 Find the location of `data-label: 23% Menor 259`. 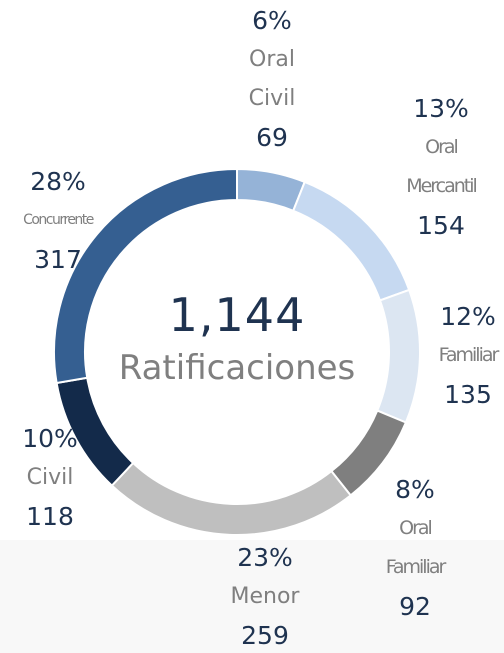

data-label: 23% Menor 259 is located at coordinates (265, 595).